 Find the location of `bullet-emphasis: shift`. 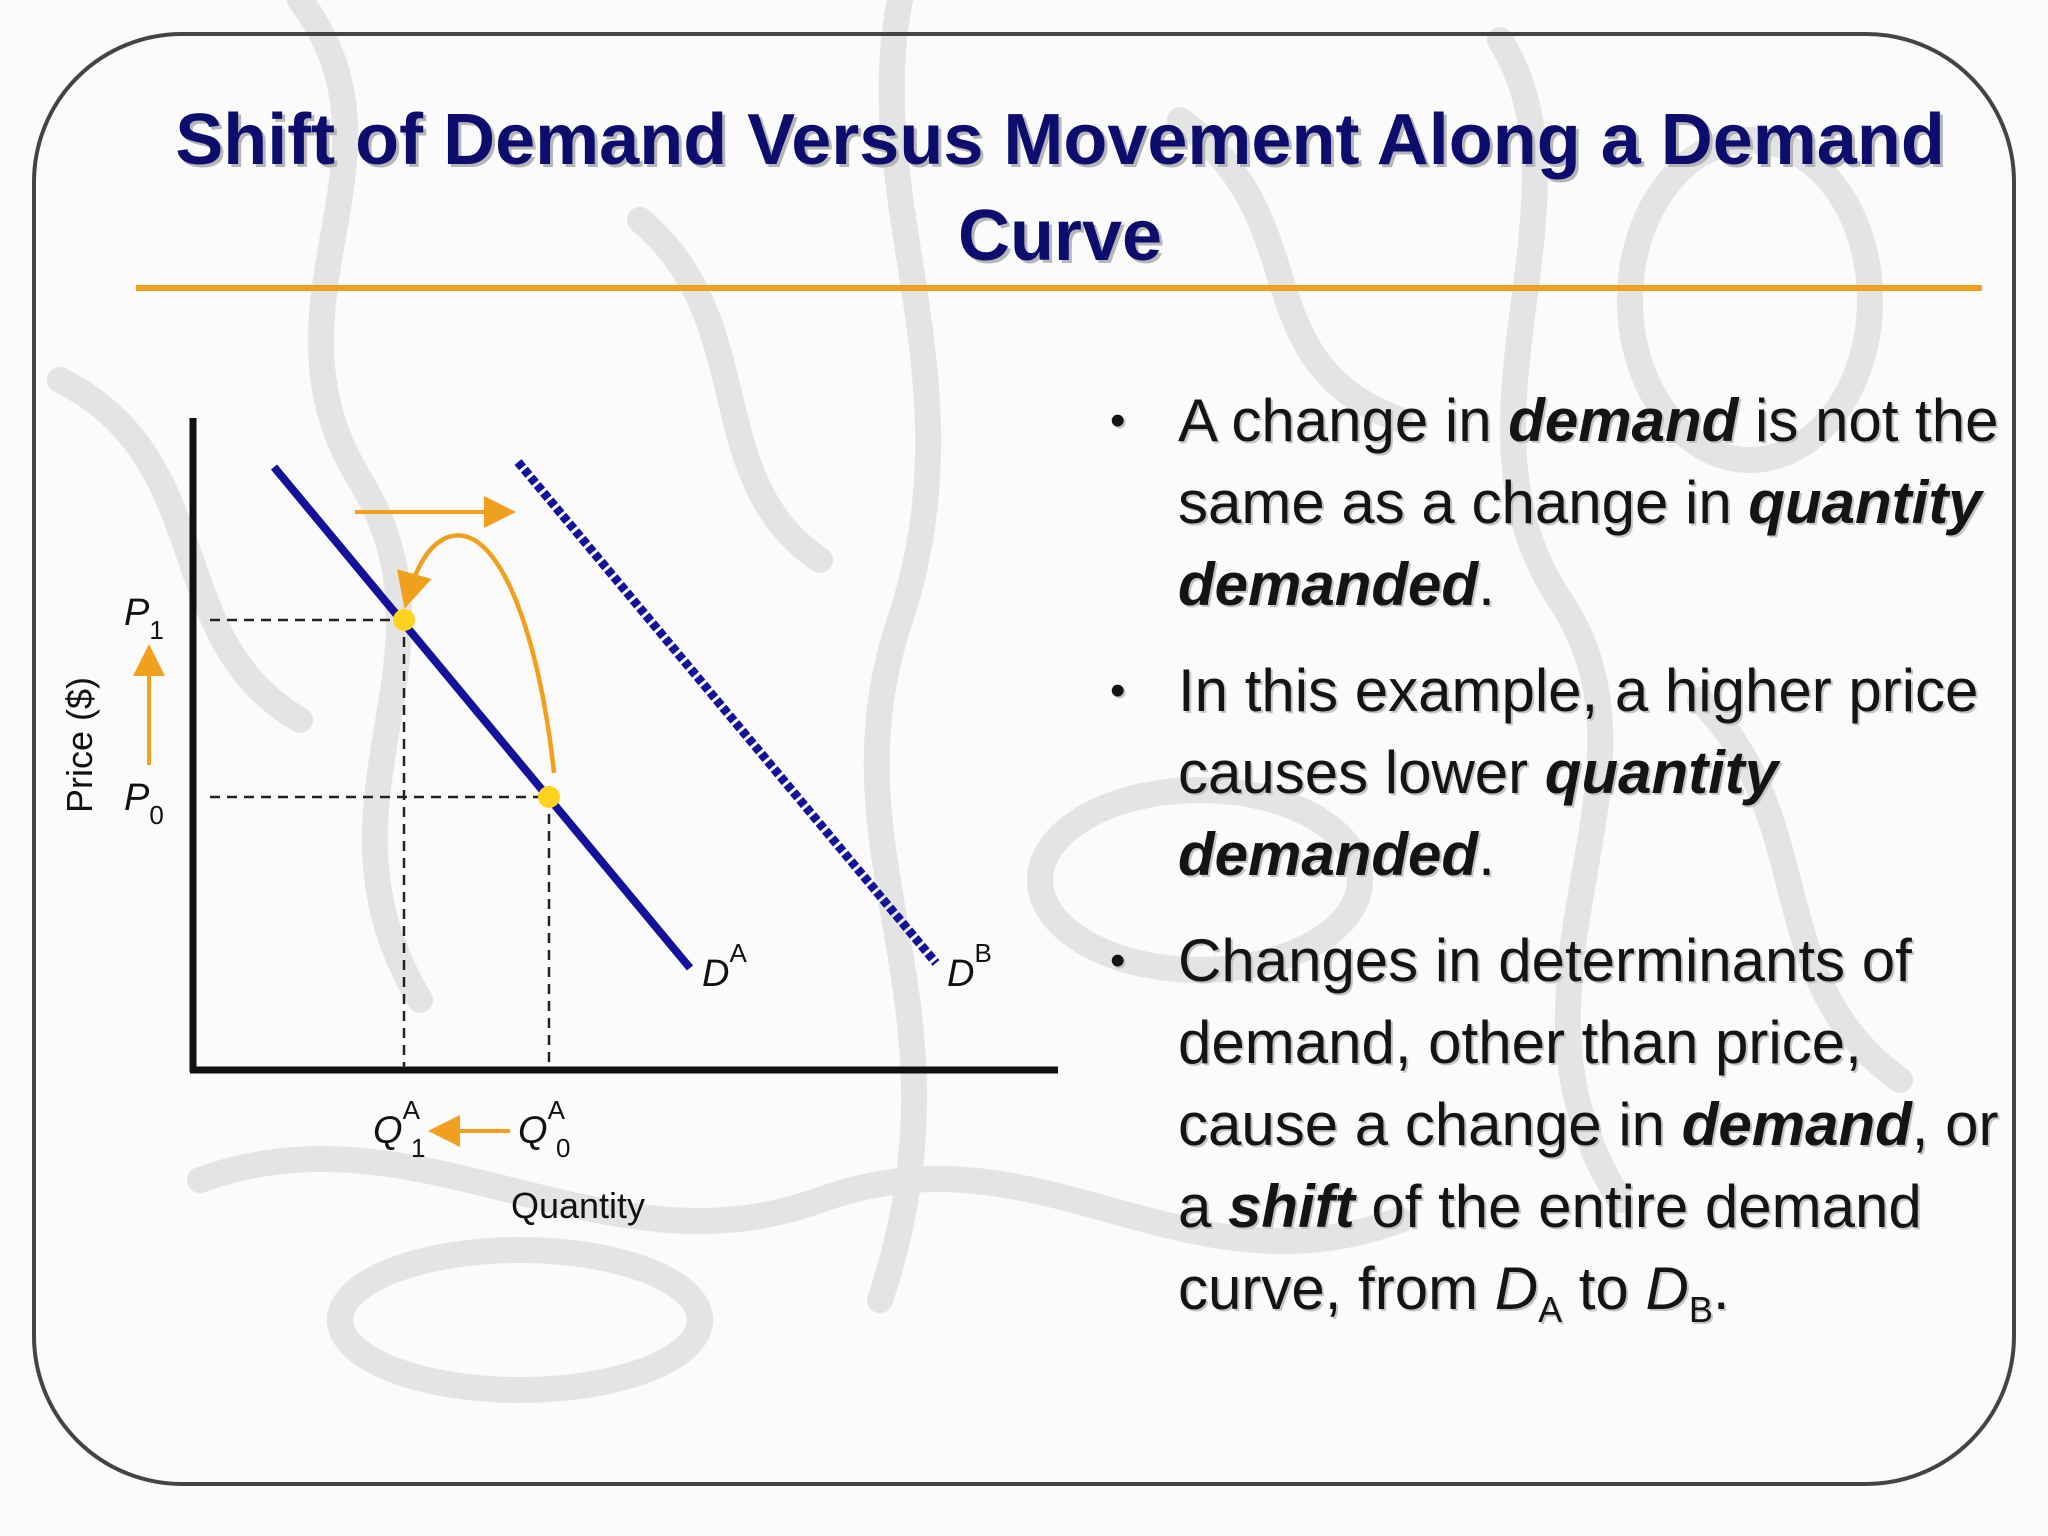

bullet-emphasis: shift is located at coordinates (1291, 1206).